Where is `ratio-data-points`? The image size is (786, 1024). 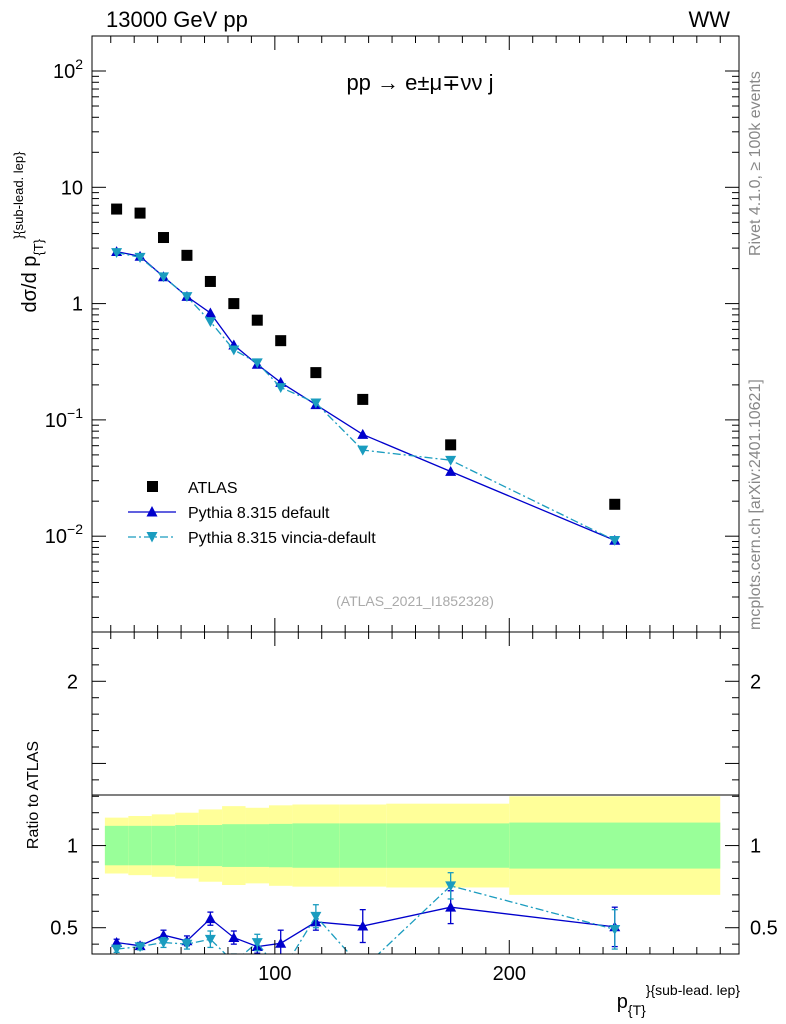
ratio-data-points is located at coordinates (366, 923).